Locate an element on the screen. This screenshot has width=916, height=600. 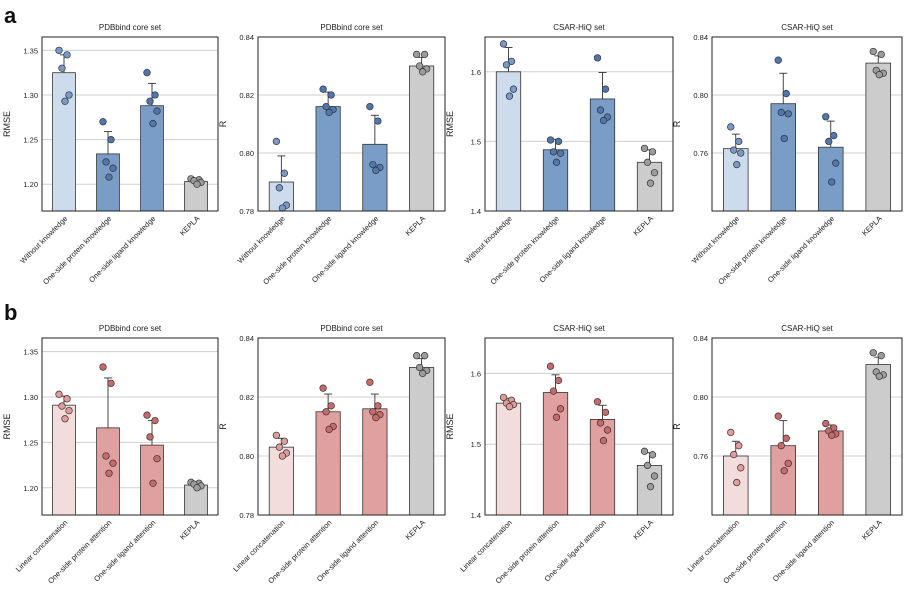
y-tick-label: 1.5 is located at coordinates (476, 141).